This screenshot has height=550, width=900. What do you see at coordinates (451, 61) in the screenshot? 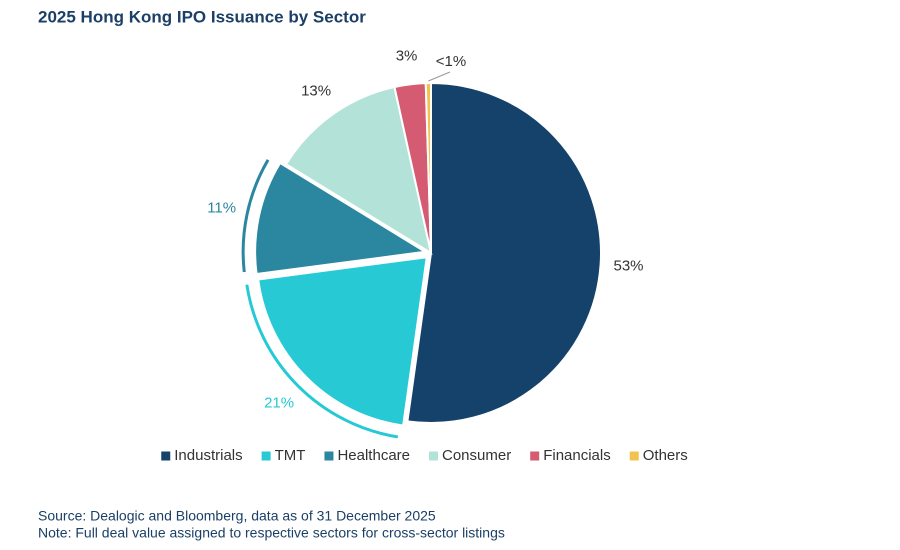
I see `data-label: <1%` at bounding box center [451, 61].